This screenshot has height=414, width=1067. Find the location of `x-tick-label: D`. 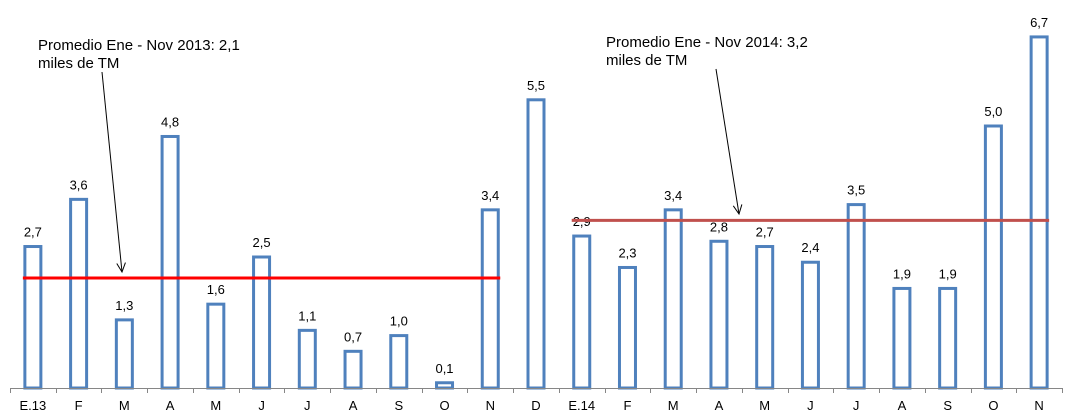

x-tick-label: D is located at coordinates (535, 405).